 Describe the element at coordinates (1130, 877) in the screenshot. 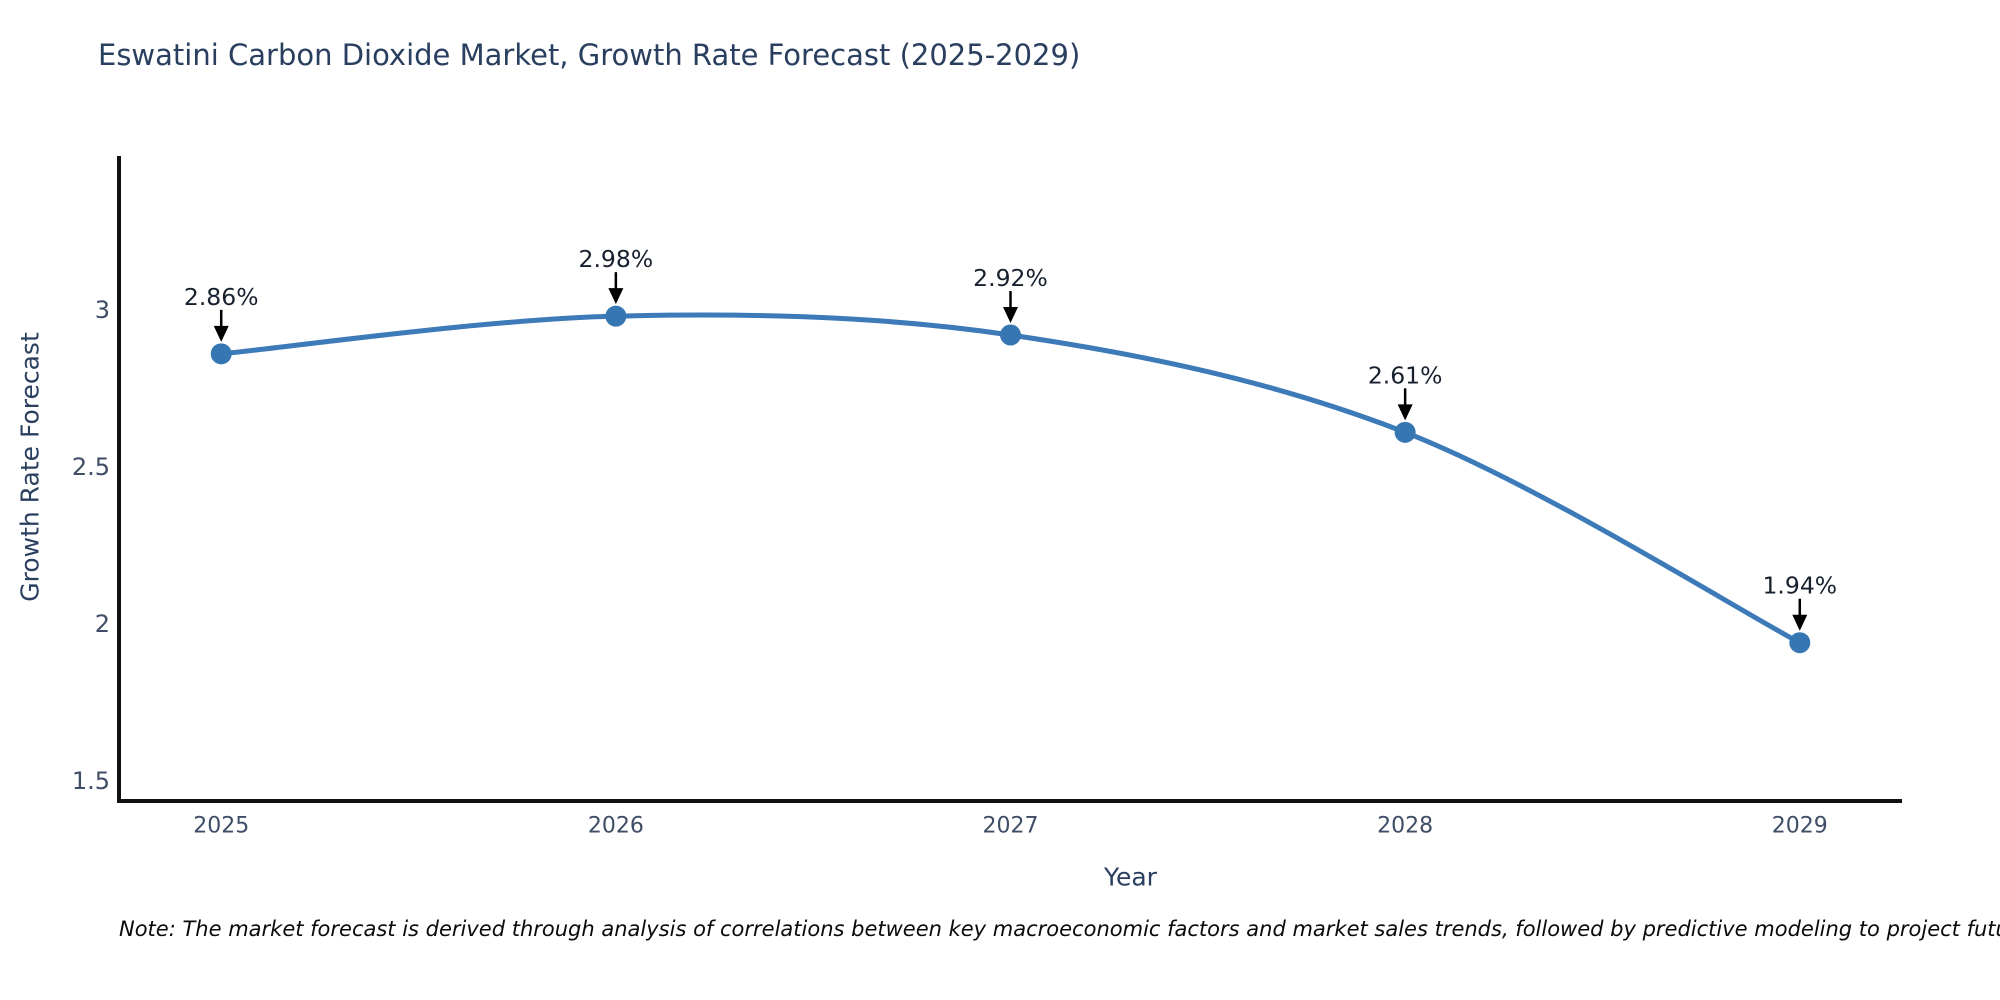

I see `x-axis-title: Year` at that location.